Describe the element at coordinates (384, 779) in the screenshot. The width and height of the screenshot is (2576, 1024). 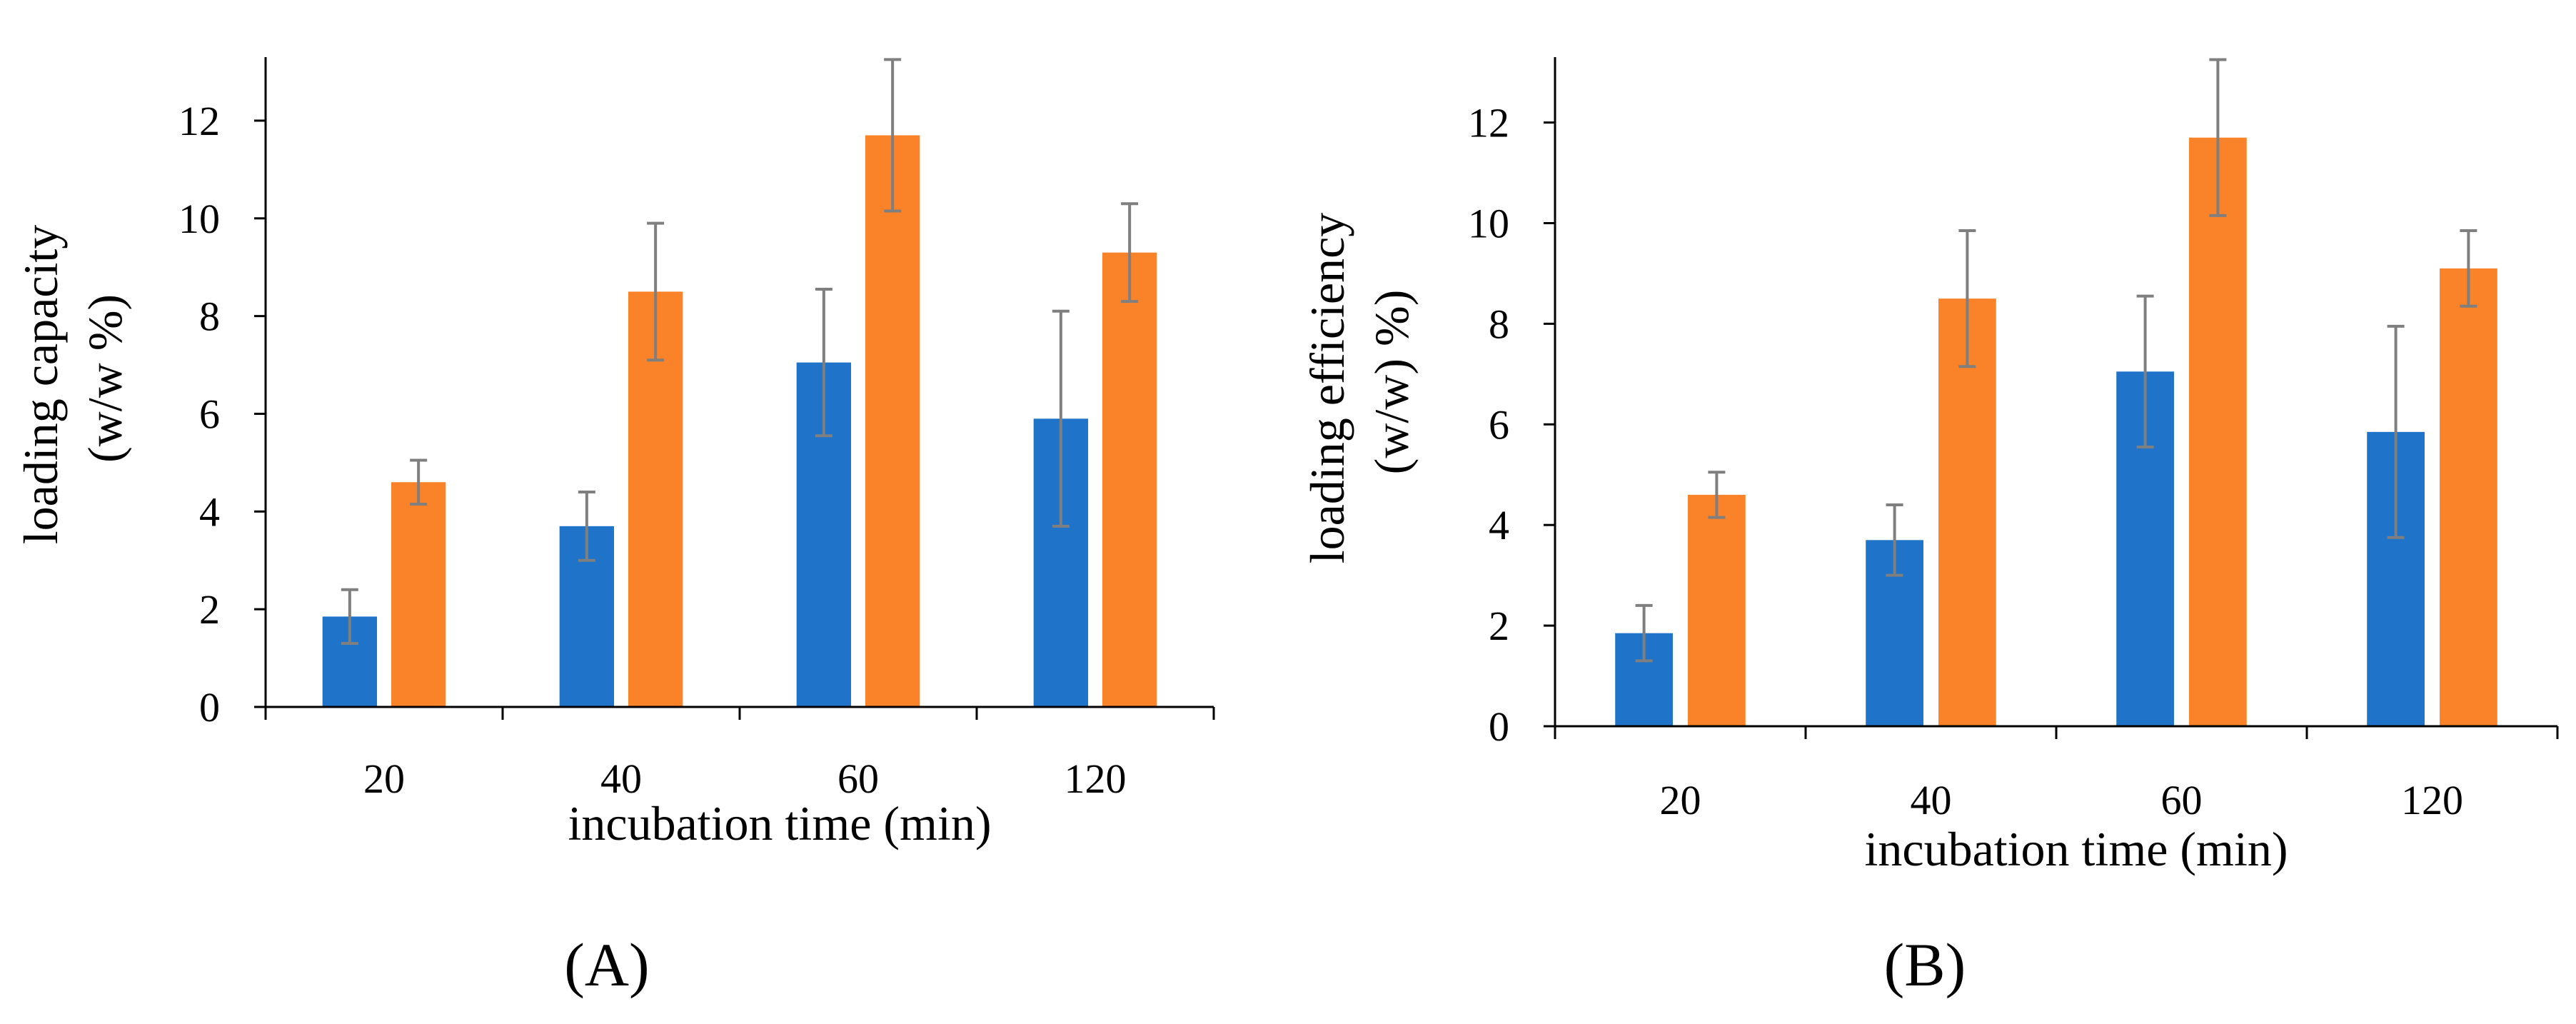
I see `chart-a-x-tick-label: 20` at that location.